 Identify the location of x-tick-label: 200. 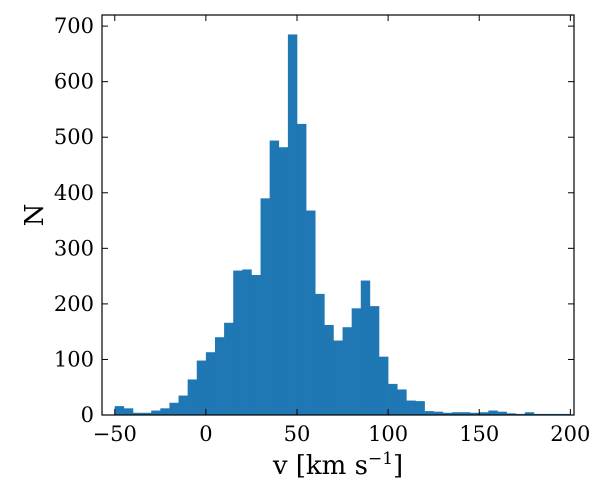
(570, 434).